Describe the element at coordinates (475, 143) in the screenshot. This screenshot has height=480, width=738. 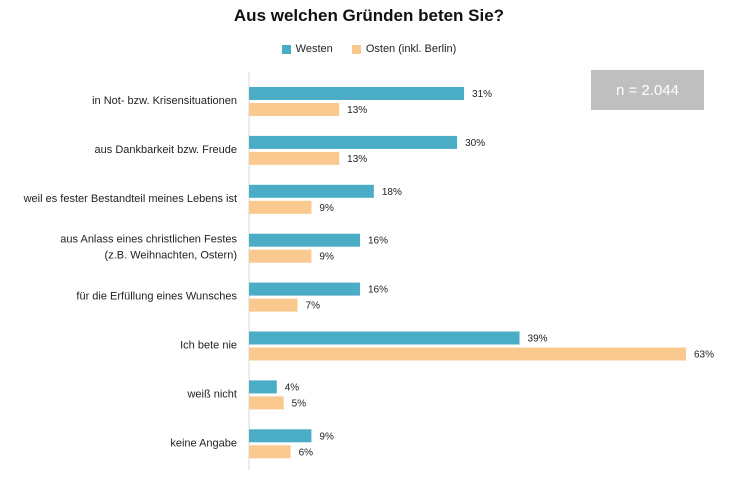
I see `data-label-west: 30%` at that location.